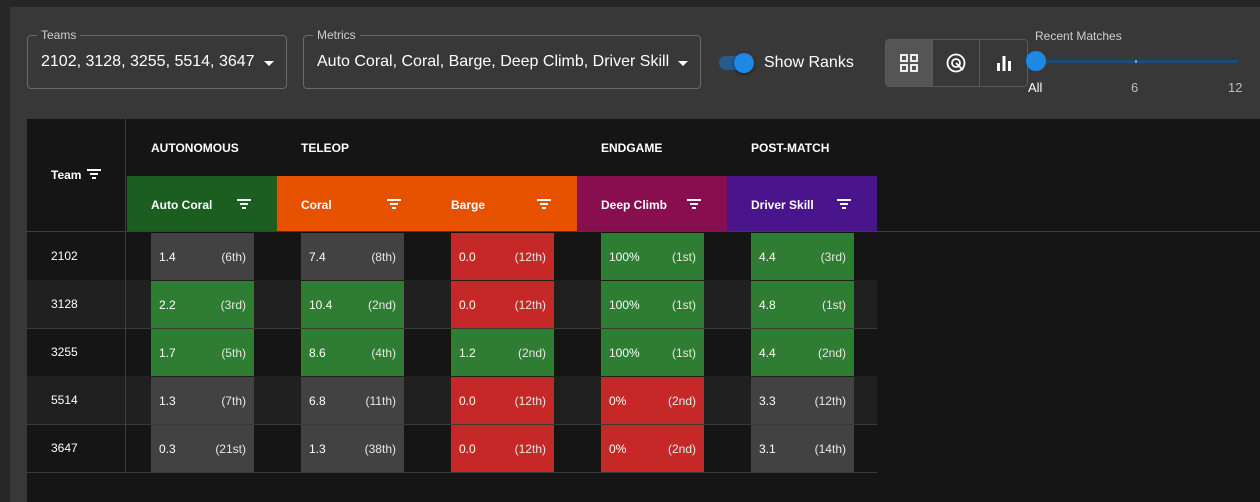  I want to click on metric-rank: (3rd), so click(833, 257).